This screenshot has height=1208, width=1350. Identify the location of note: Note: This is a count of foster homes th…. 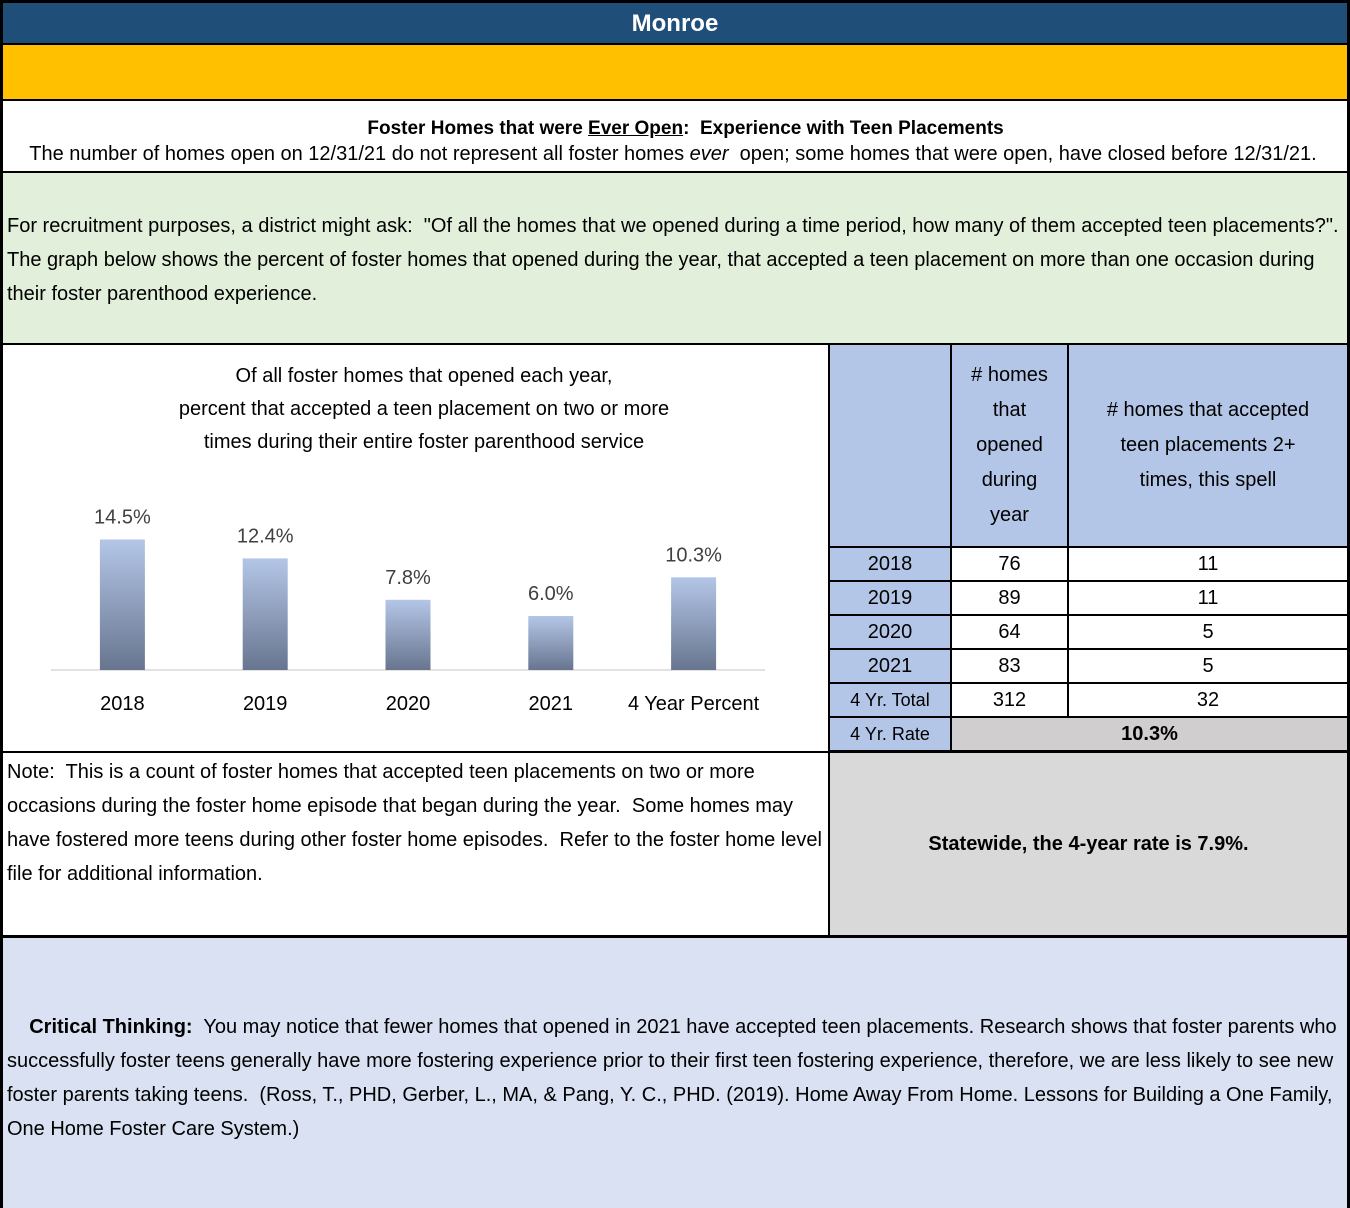
(415, 843).